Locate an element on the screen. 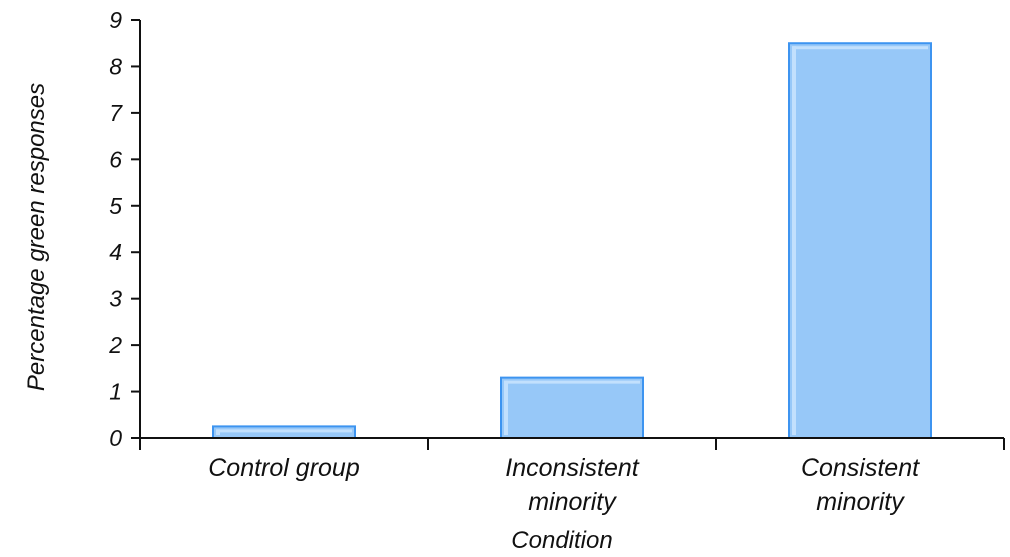 The height and width of the screenshot is (557, 1010). y-tick-label: 2 is located at coordinates (115, 345).